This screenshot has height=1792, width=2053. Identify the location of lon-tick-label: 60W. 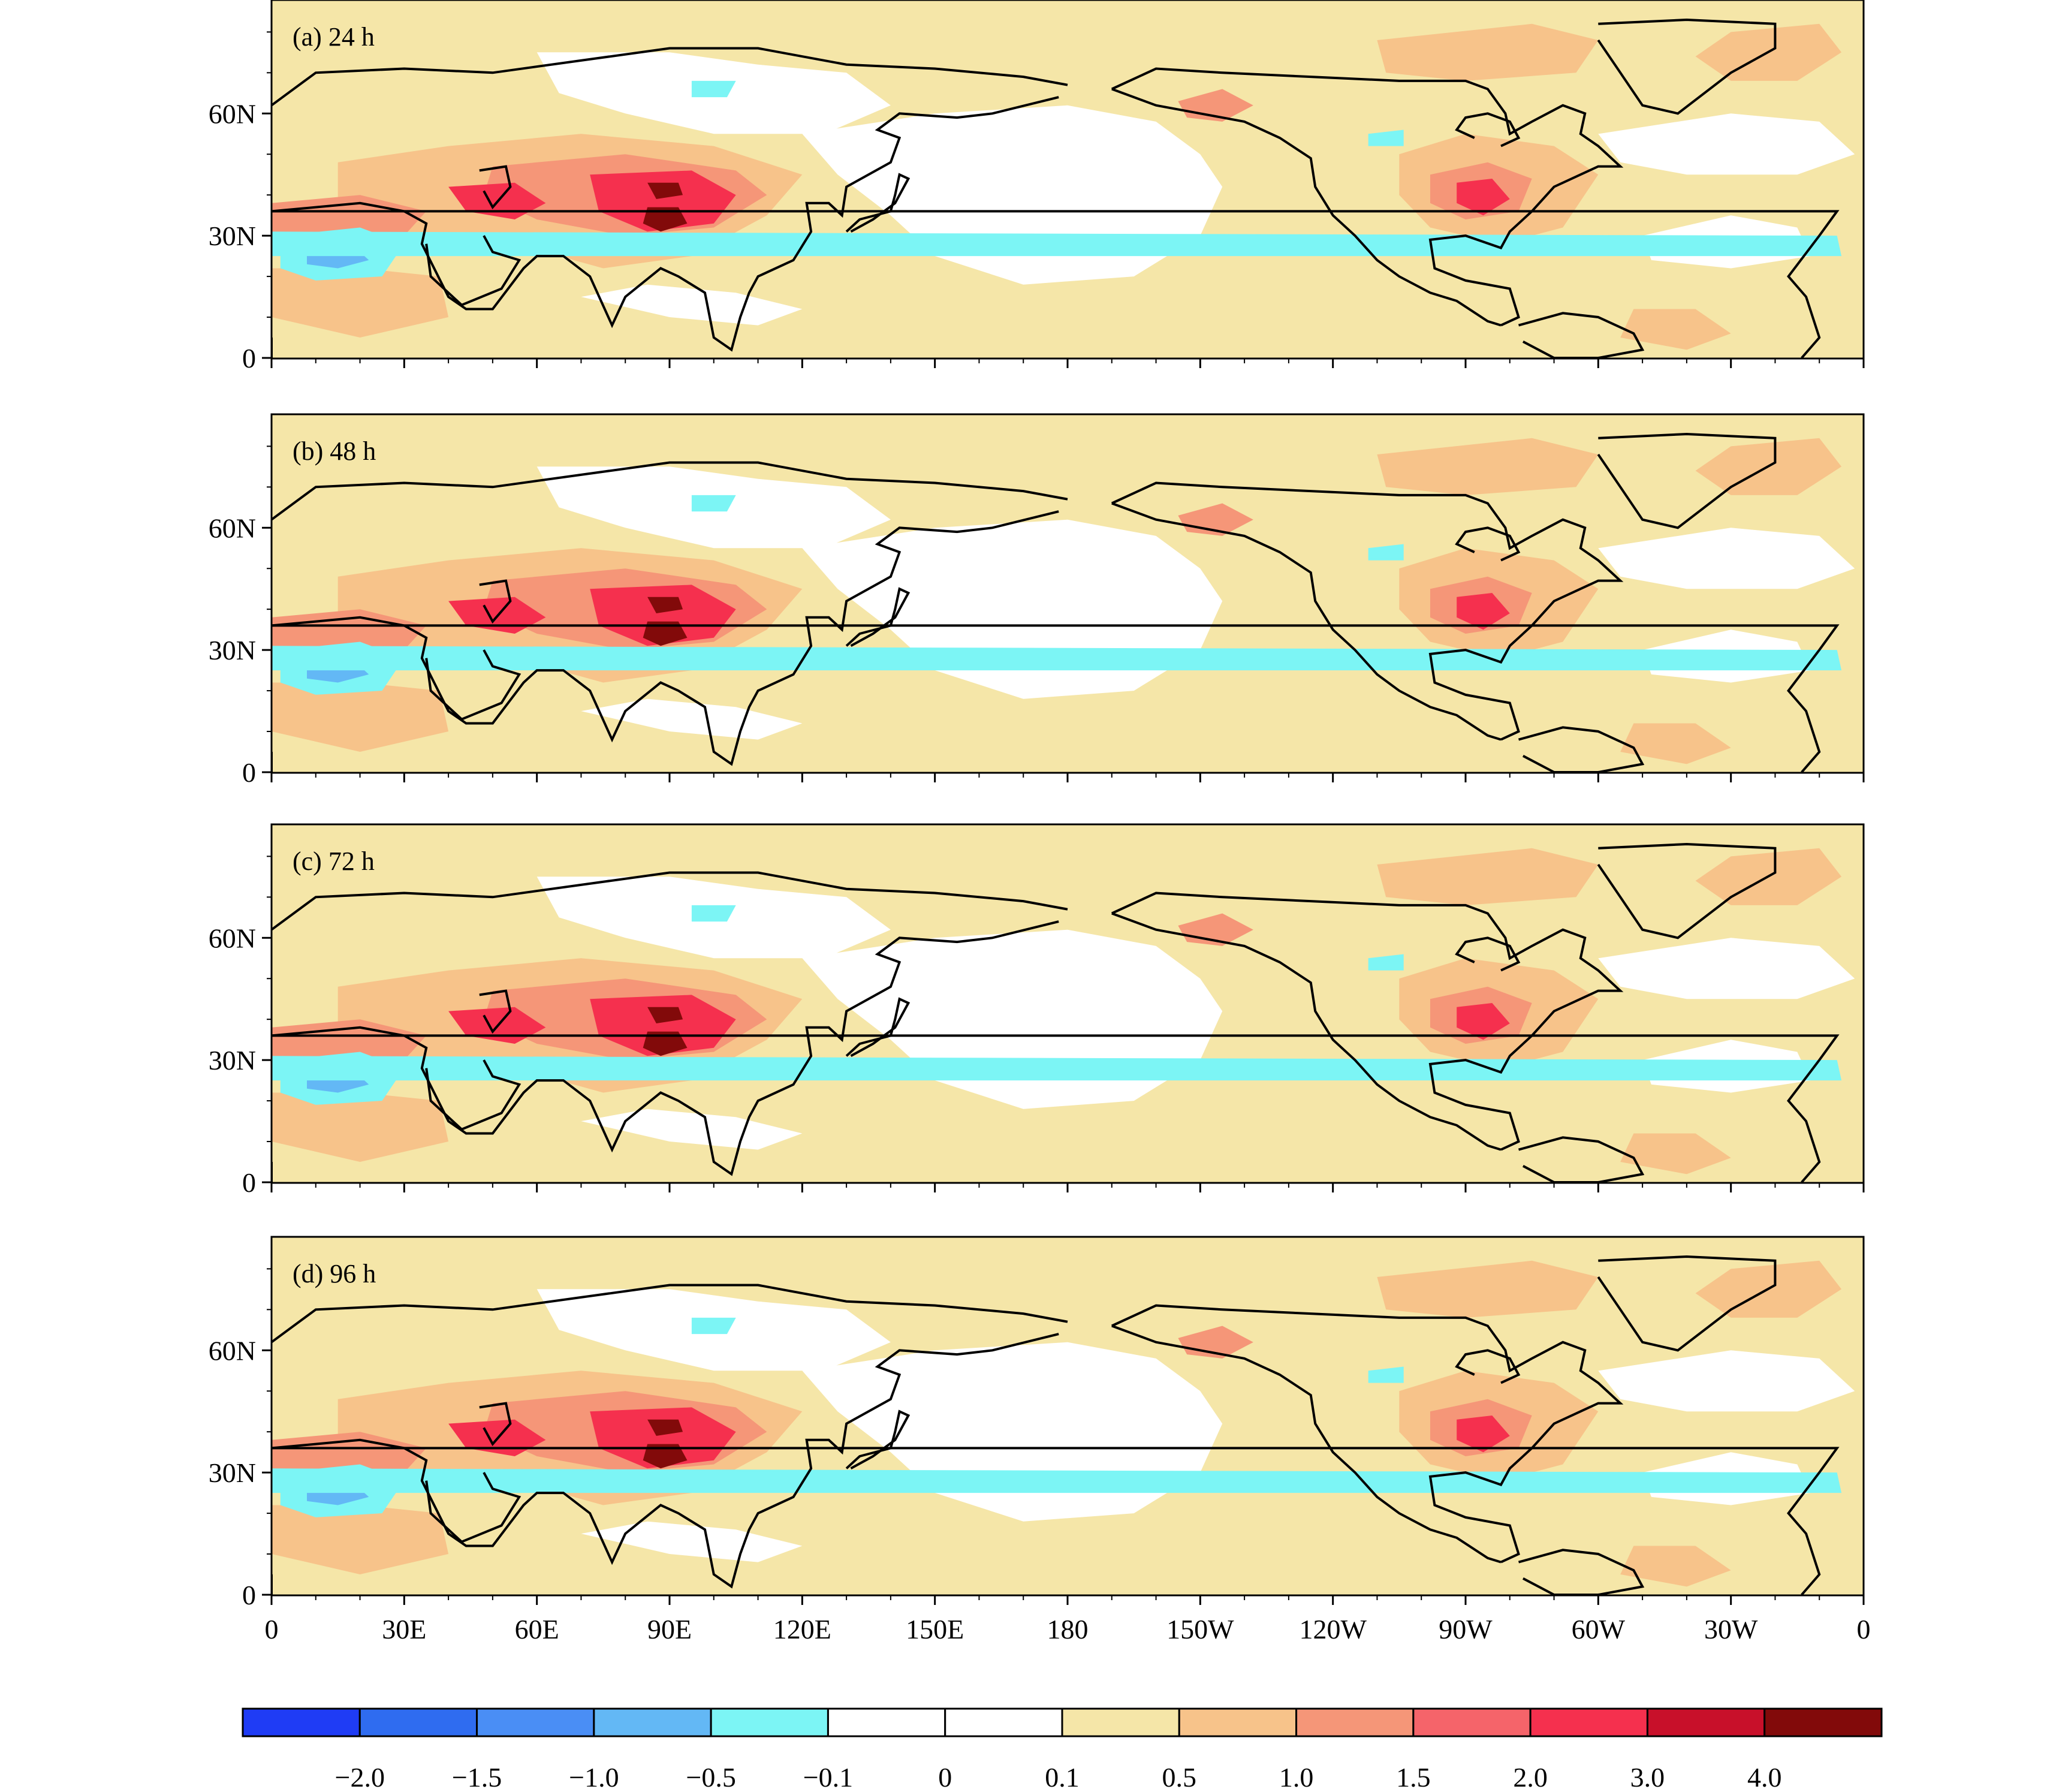
(1599, 1629).